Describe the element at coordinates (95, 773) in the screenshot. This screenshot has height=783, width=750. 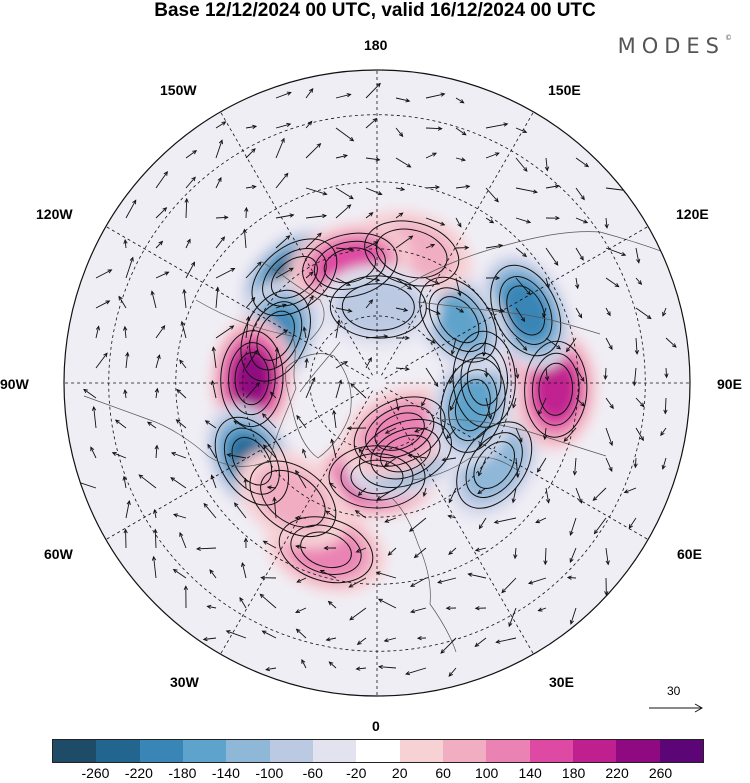
I see `colorbar-tick-label: -260` at that location.